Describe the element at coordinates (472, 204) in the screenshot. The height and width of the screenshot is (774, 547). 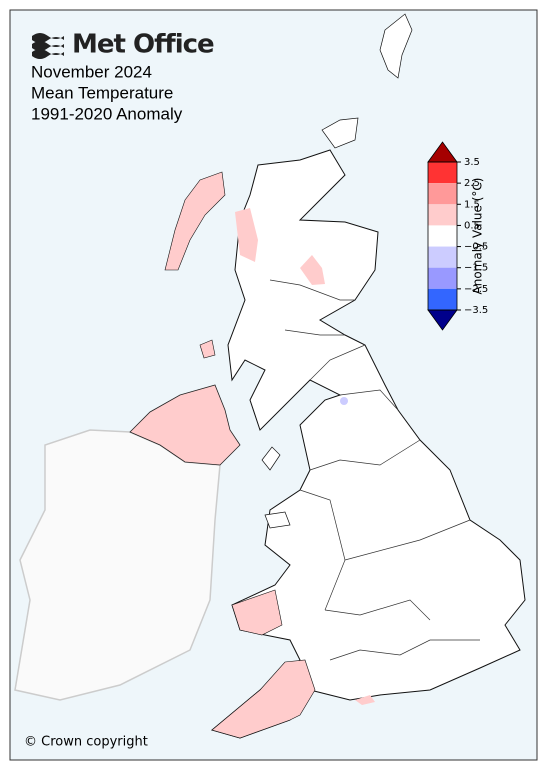
I see `colorbar-tick-label: 1.5` at that location.